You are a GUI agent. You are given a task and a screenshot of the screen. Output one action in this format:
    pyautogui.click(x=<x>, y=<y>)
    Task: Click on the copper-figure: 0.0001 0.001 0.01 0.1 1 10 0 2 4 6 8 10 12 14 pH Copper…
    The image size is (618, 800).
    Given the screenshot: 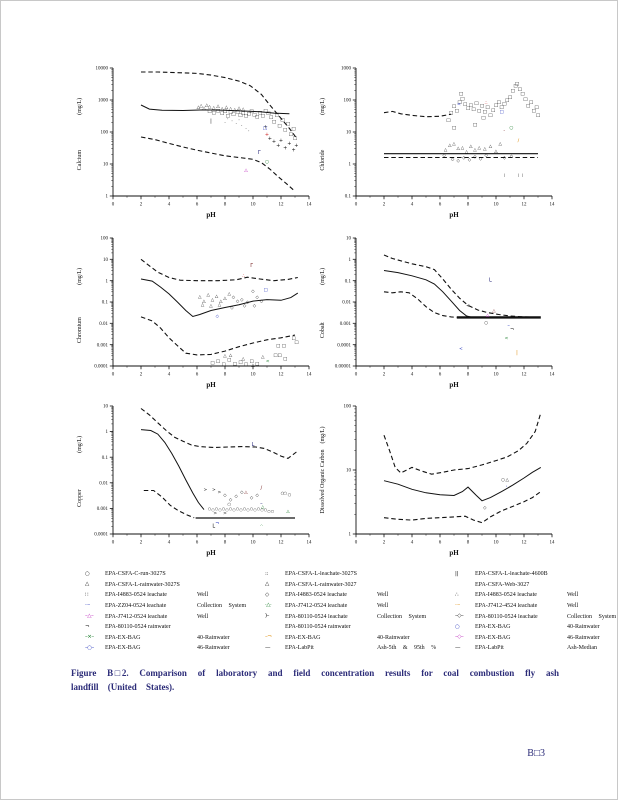 What is the action you would take?
    pyautogui.click(x=198, y=484)
    